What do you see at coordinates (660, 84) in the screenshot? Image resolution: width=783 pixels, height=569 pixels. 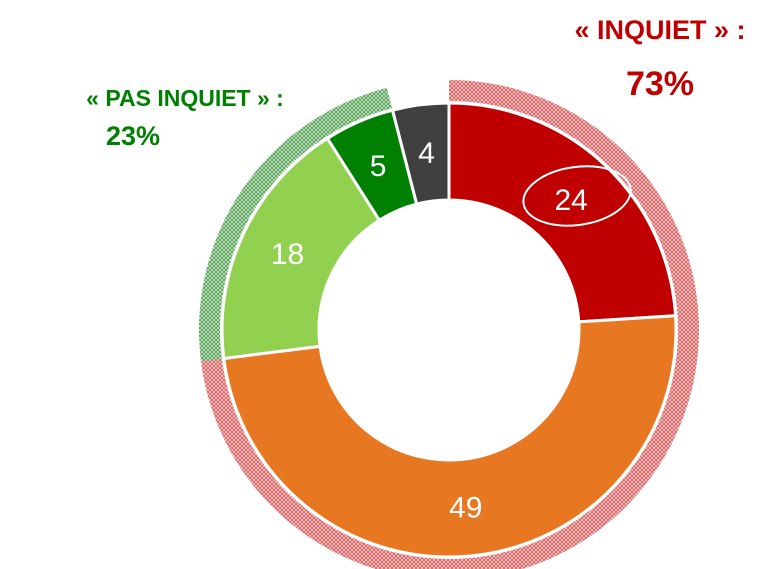 I see `group-value: 73%` at bounding box center [660, 84].